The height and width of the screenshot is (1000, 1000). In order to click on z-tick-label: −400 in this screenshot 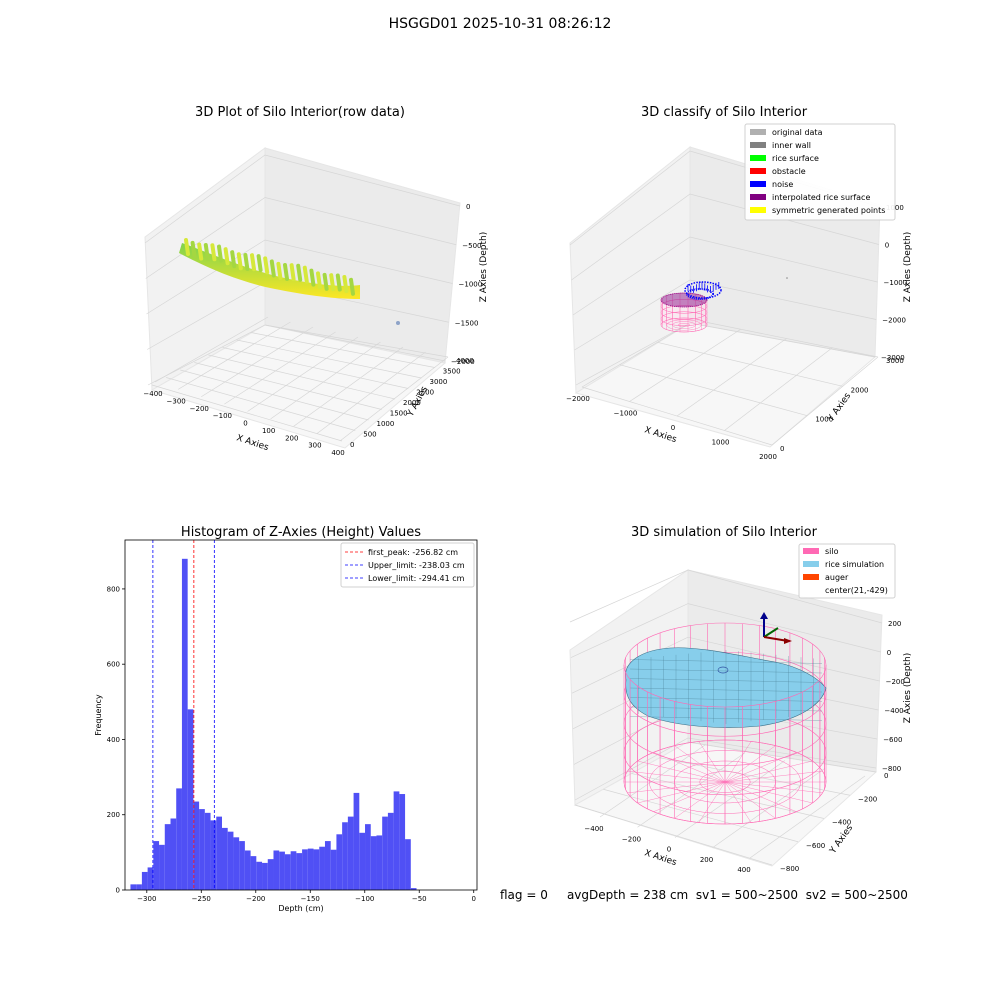, I will do `click(893, 711)`.